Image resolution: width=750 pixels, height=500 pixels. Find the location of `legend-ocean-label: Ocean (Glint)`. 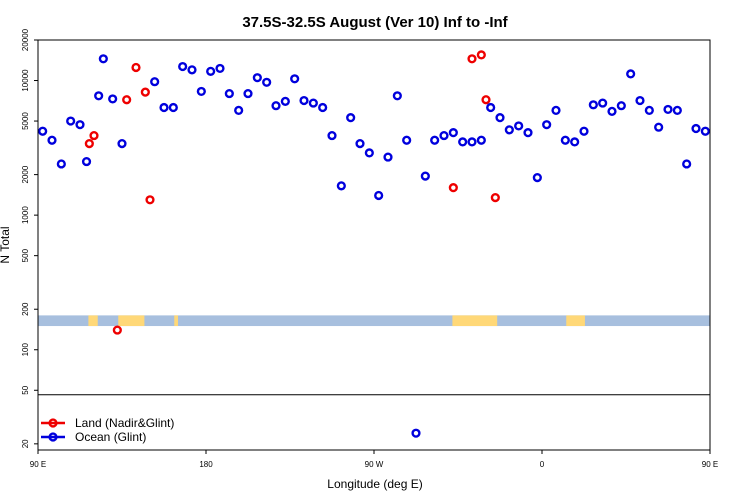

legend-ocean-label: Ocean (Glint) is located at coordinates (110, 437).